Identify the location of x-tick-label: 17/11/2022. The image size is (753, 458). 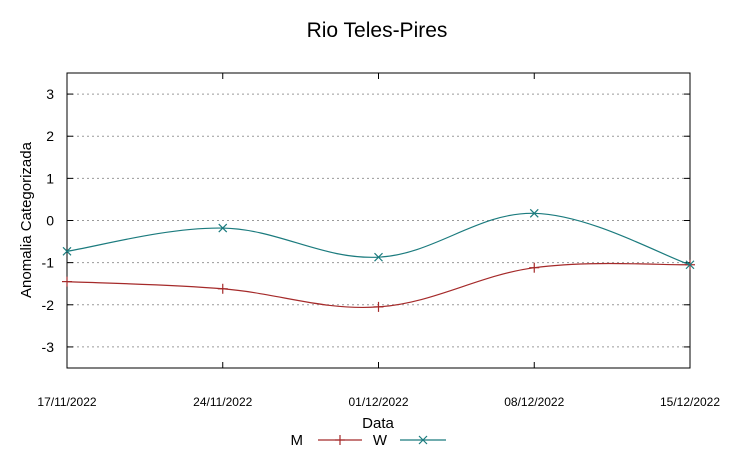
(66, 402).